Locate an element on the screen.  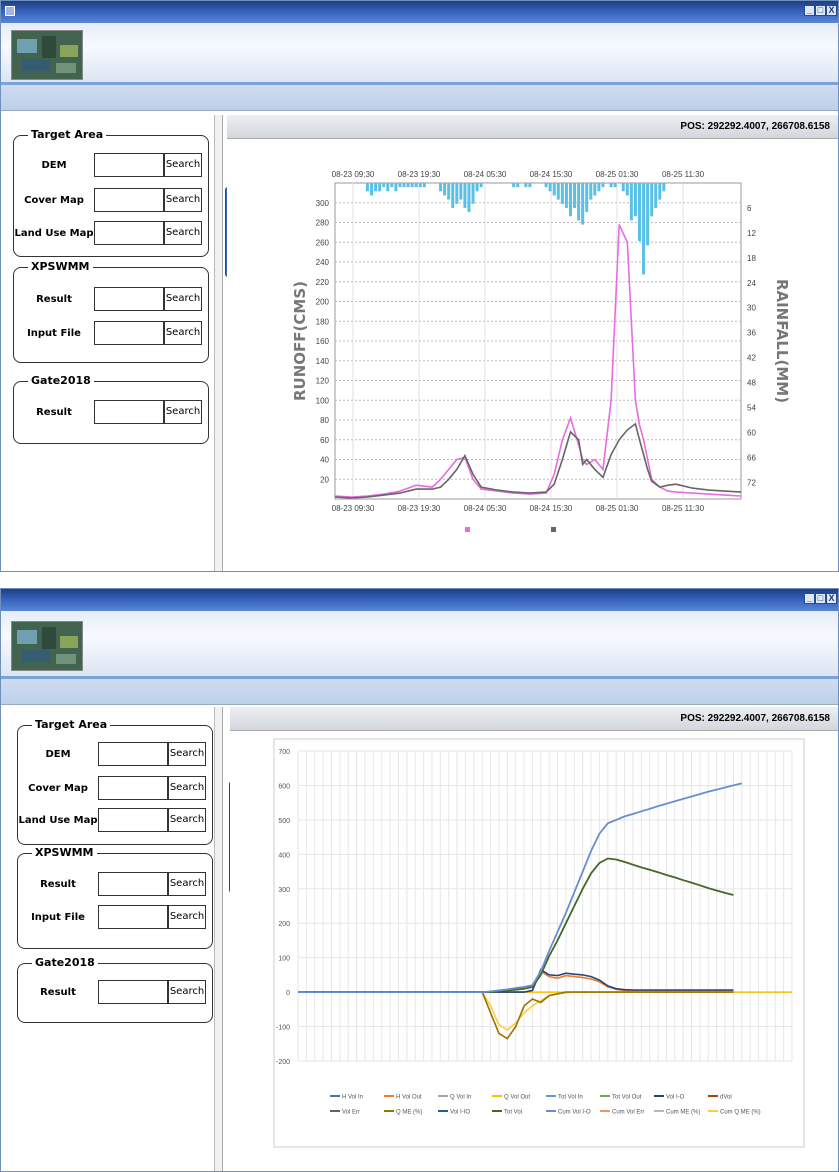
legend-label: H Vol In is located at coordinates (352, 1098).